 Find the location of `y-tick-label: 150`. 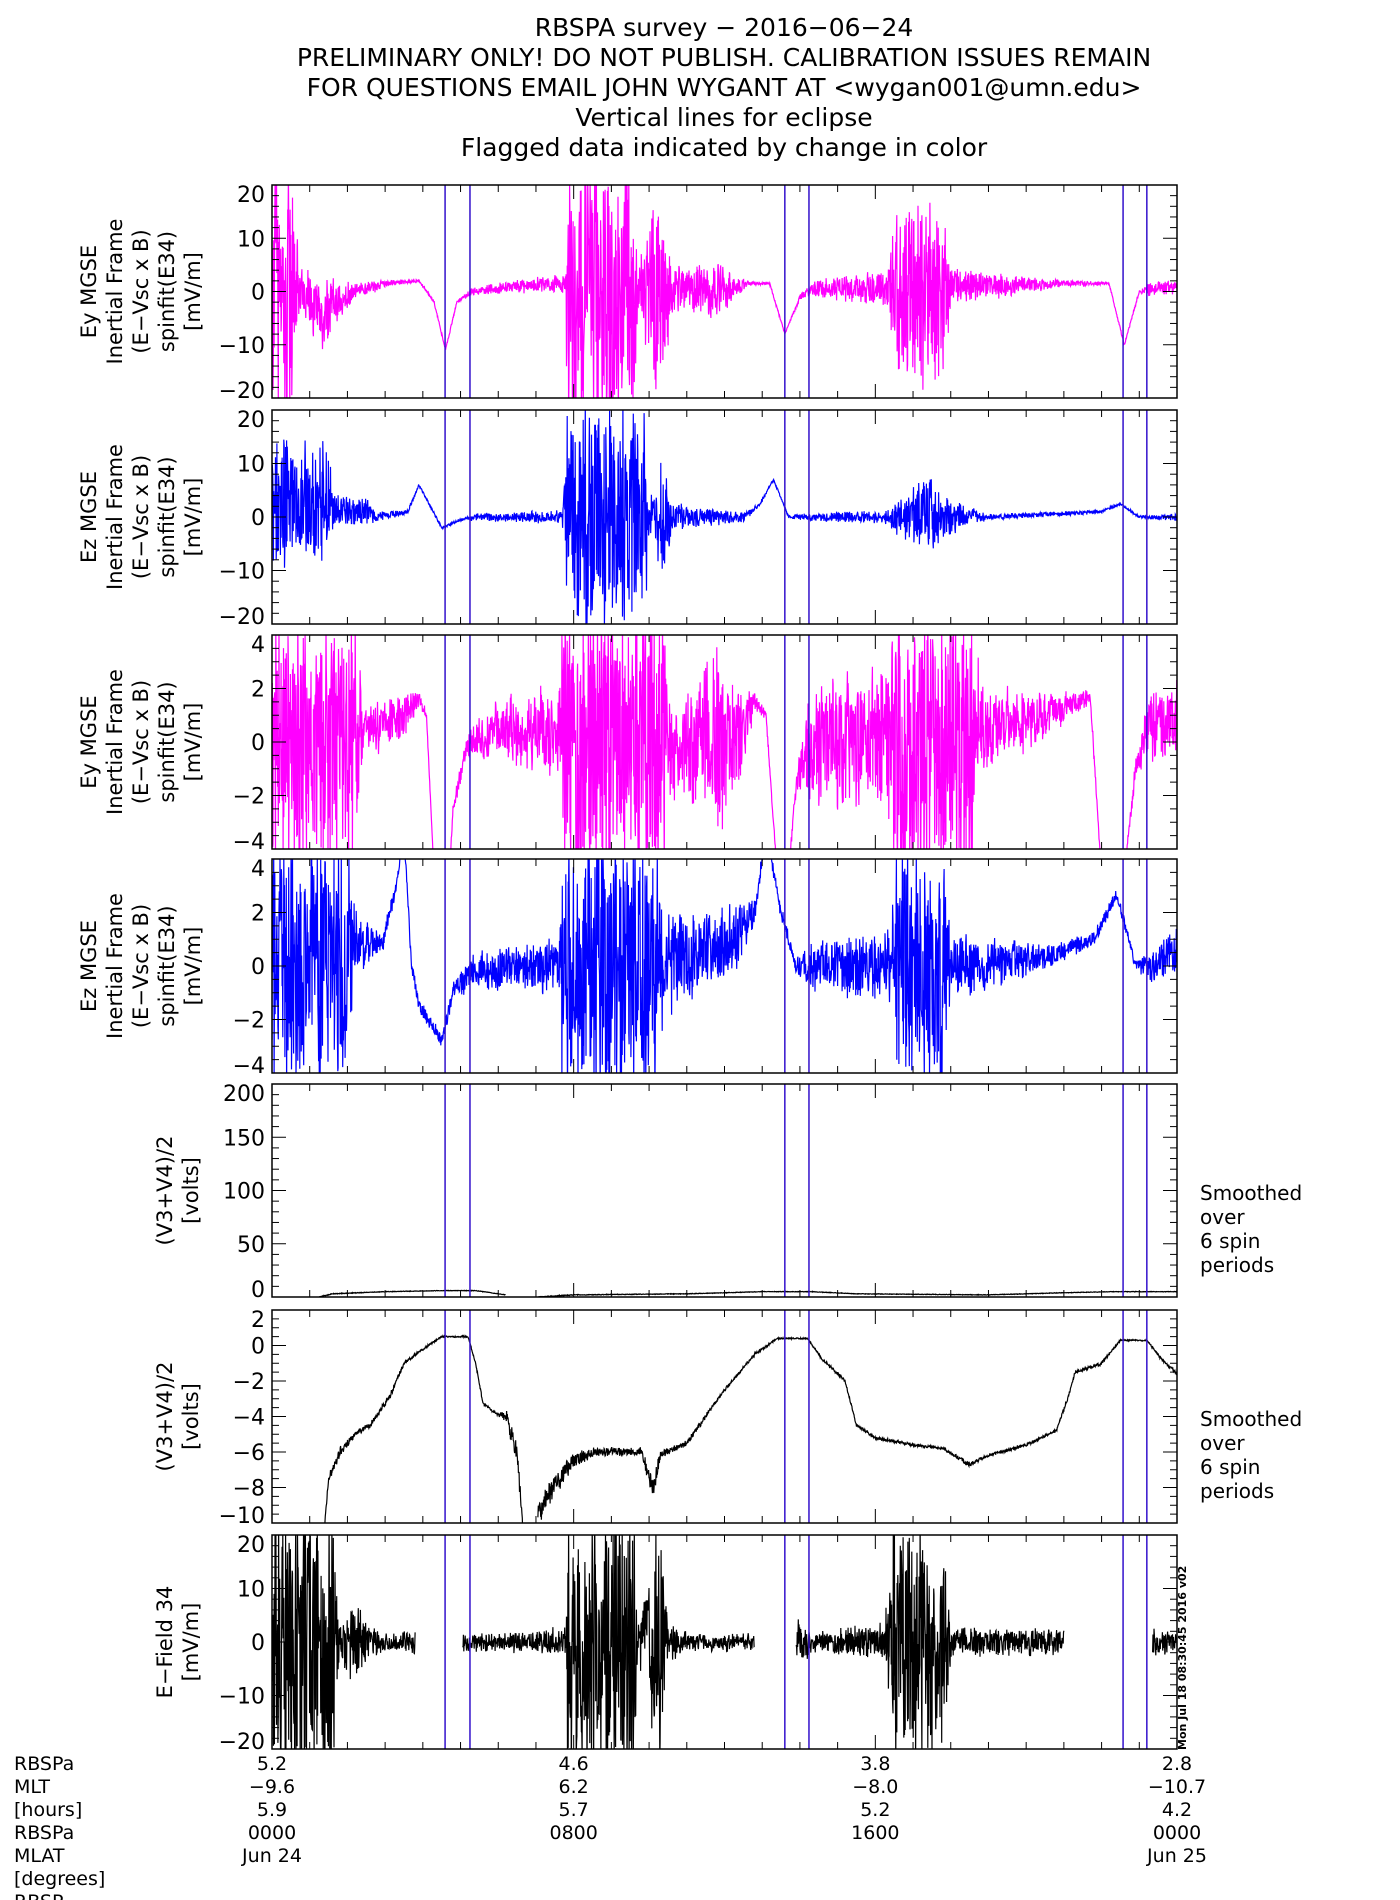

y-tick-label: 150 is located at coordinates (244, 1138).